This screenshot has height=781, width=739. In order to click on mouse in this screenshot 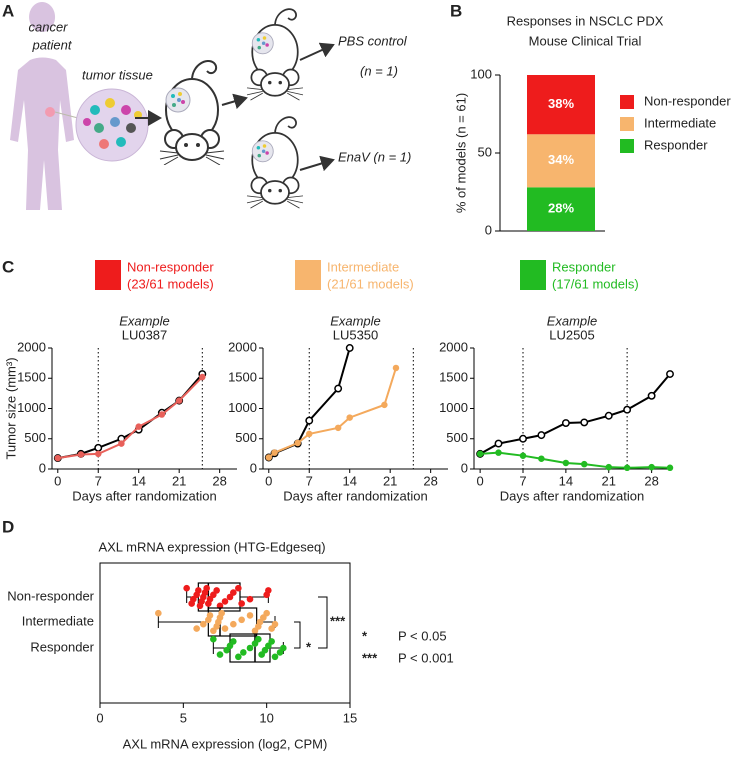, I will do `click(192, 112)`.